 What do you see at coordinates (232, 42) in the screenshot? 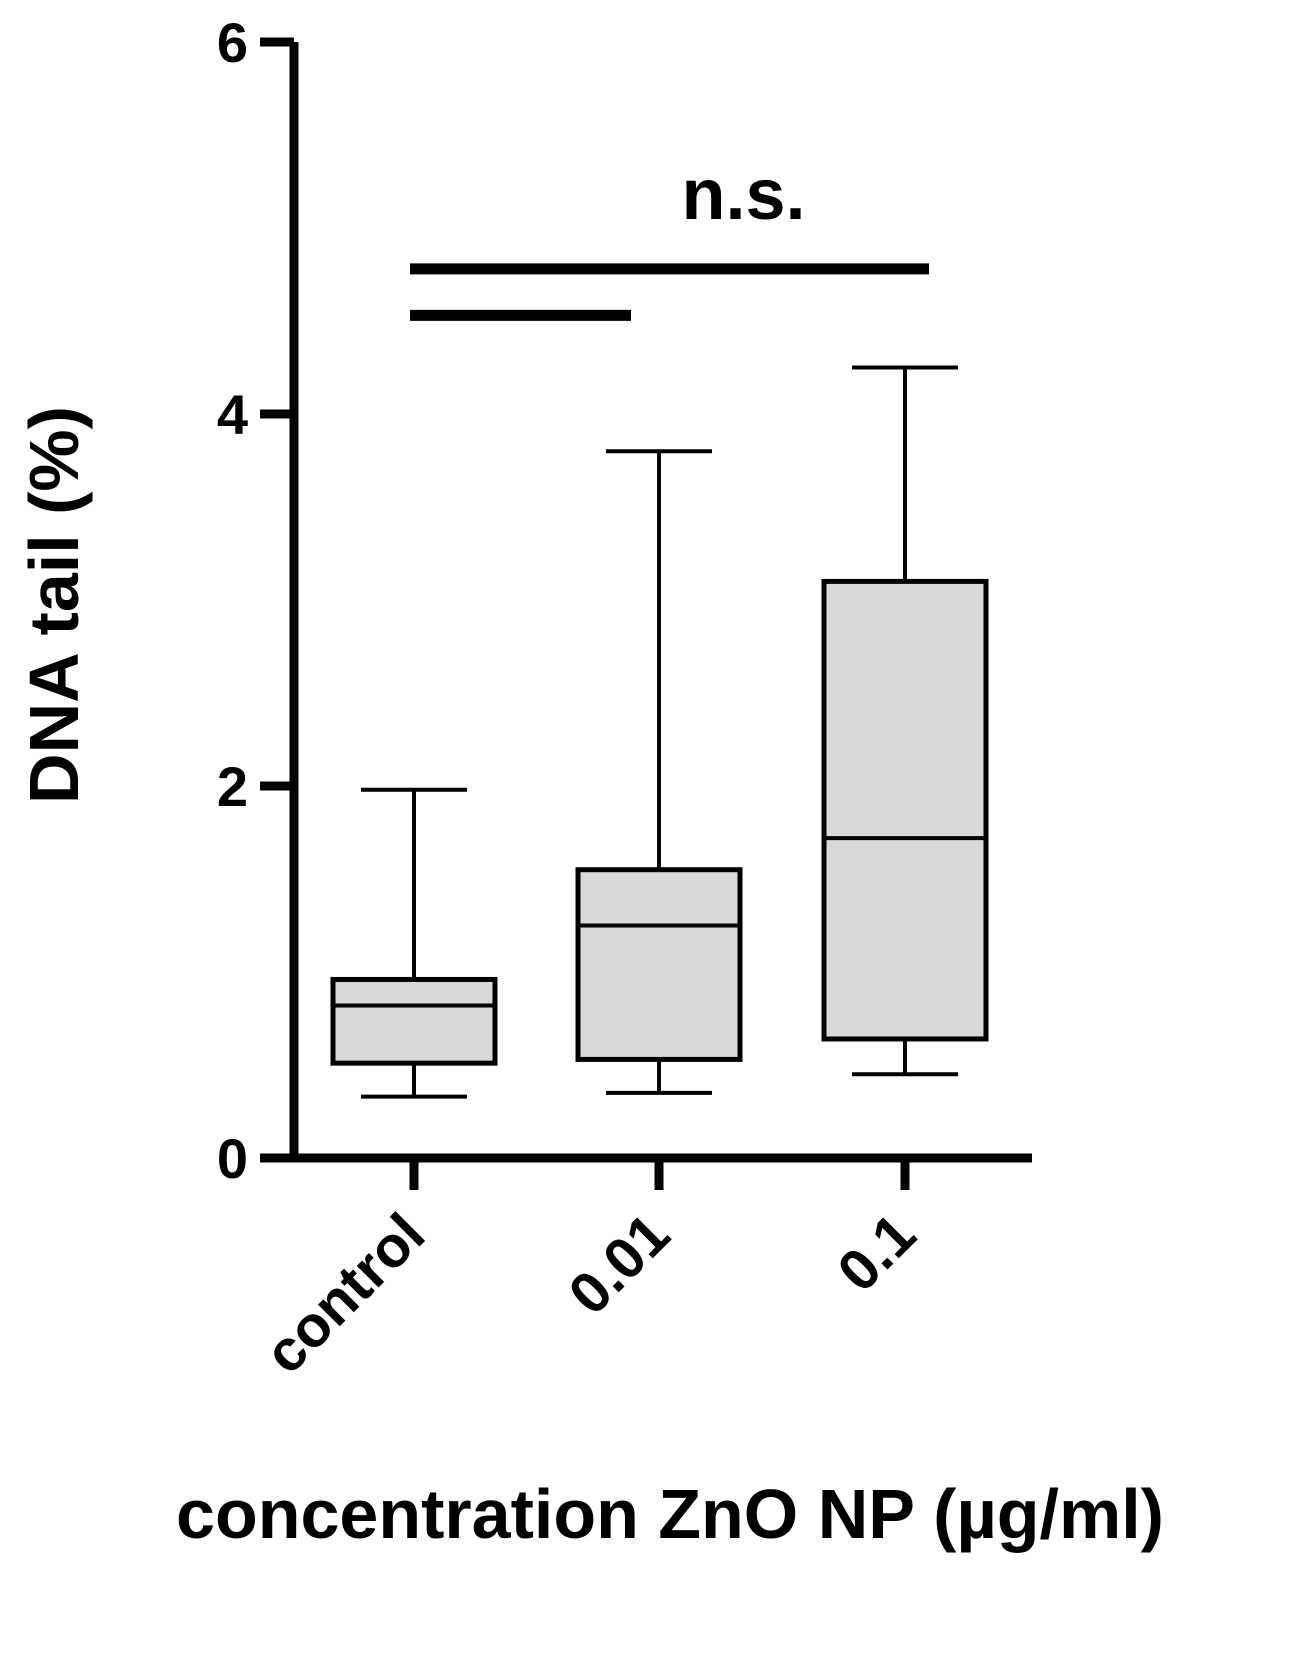
I see `y-tick-label: 6` at bounding box center [232, 42].